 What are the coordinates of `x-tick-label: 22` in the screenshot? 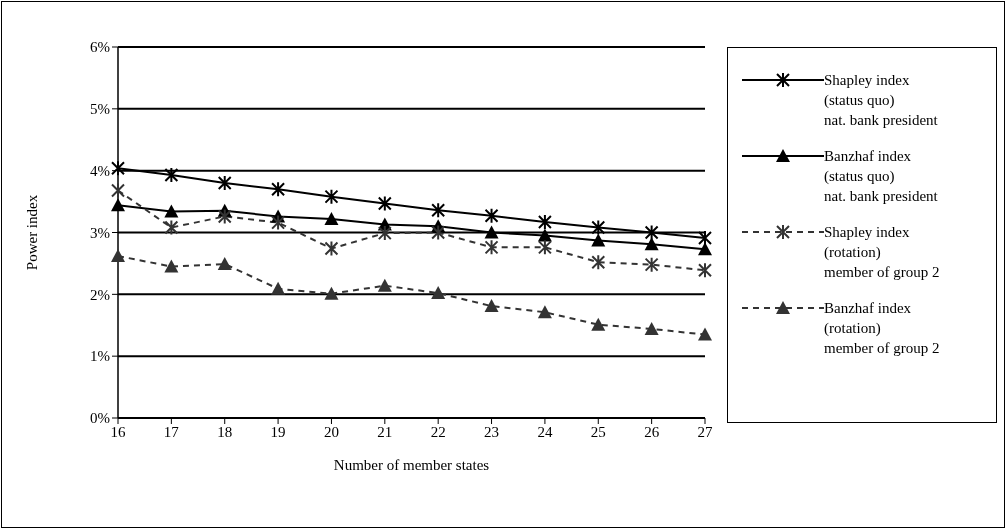 It's located at (438, 431).